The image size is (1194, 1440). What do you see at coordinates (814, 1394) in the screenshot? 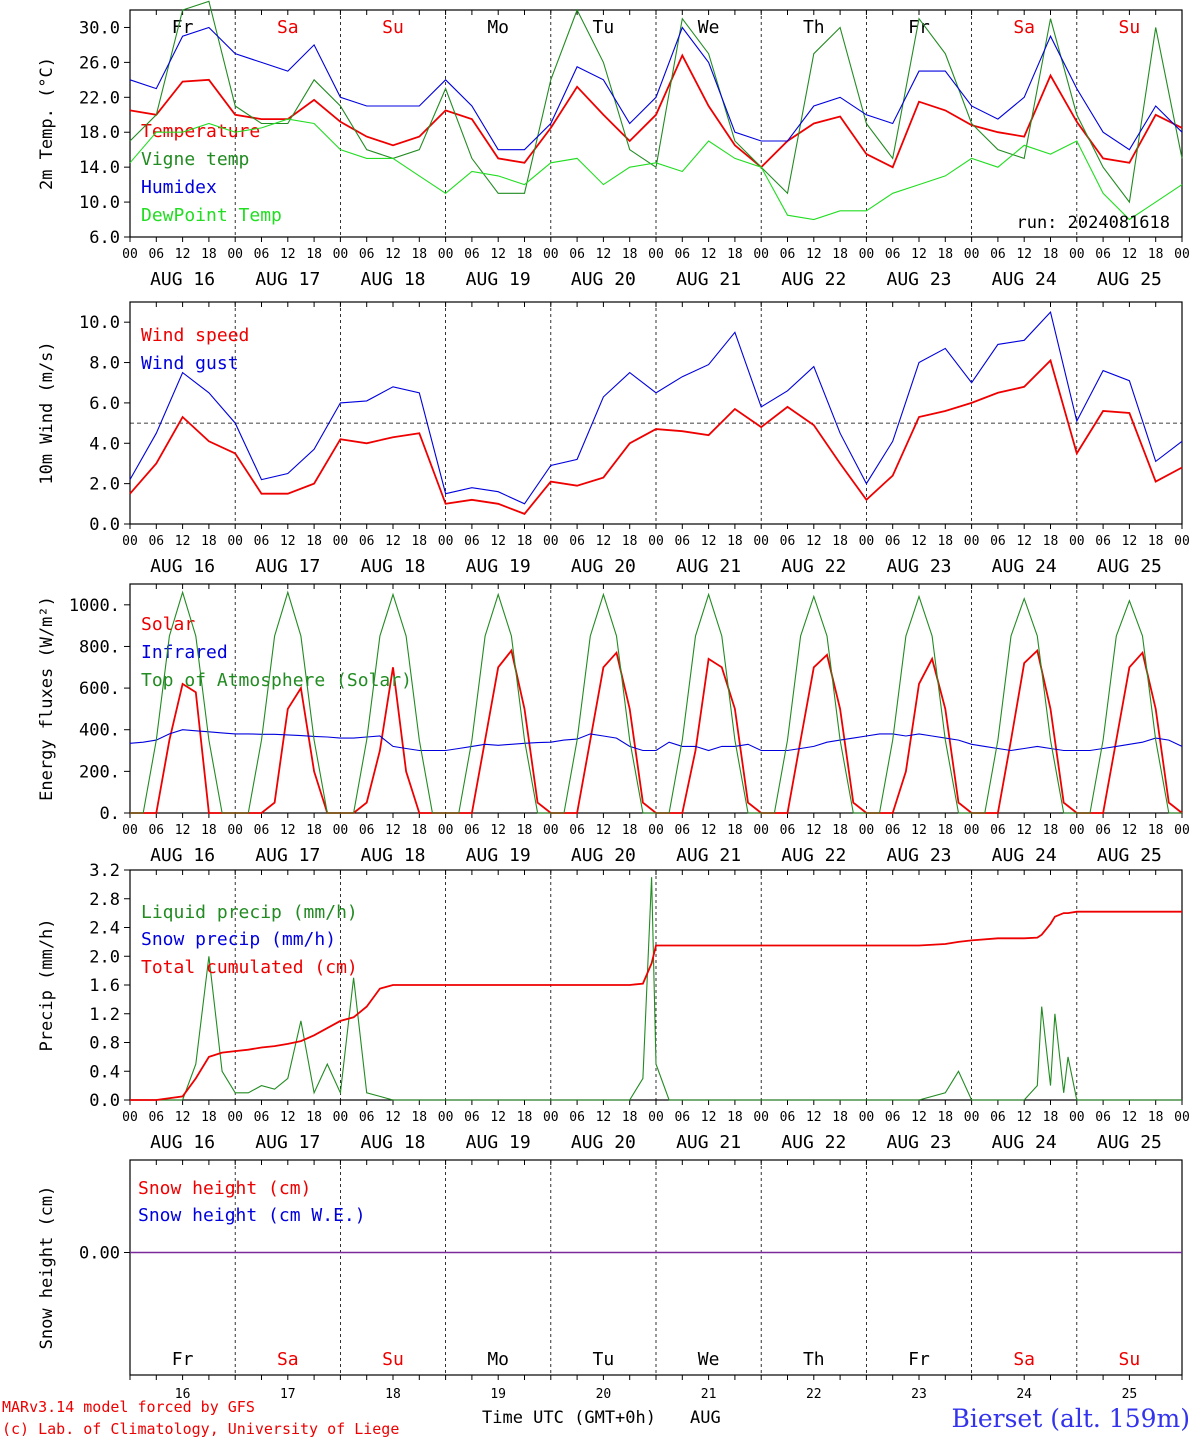
I see `day-number-label: 22` at bounding box center [814, 1394].